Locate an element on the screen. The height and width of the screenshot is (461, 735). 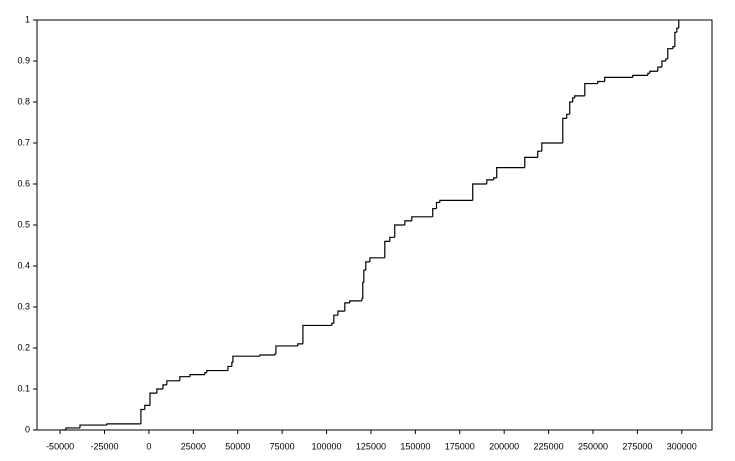
y-tick-label: 0.3 is located at coordinates (23, 306).